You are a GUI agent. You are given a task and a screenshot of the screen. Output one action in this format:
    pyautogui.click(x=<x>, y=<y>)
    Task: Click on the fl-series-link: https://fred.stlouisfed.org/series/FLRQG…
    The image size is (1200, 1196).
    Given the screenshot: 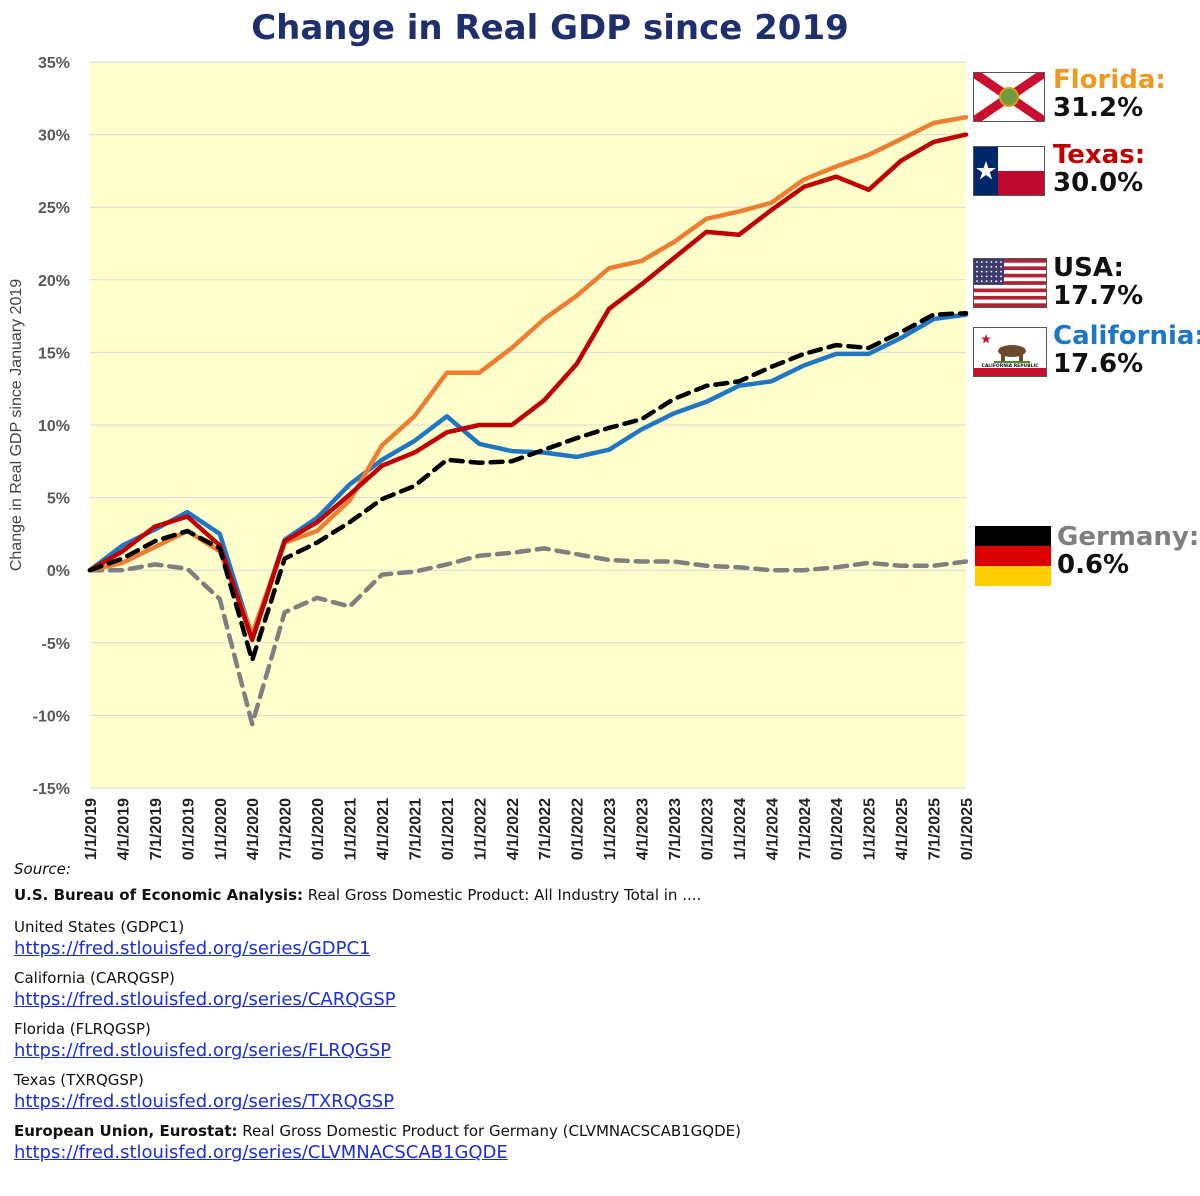 What is the action you would take?
    pyautogui.click(x=203, y=1050)
    